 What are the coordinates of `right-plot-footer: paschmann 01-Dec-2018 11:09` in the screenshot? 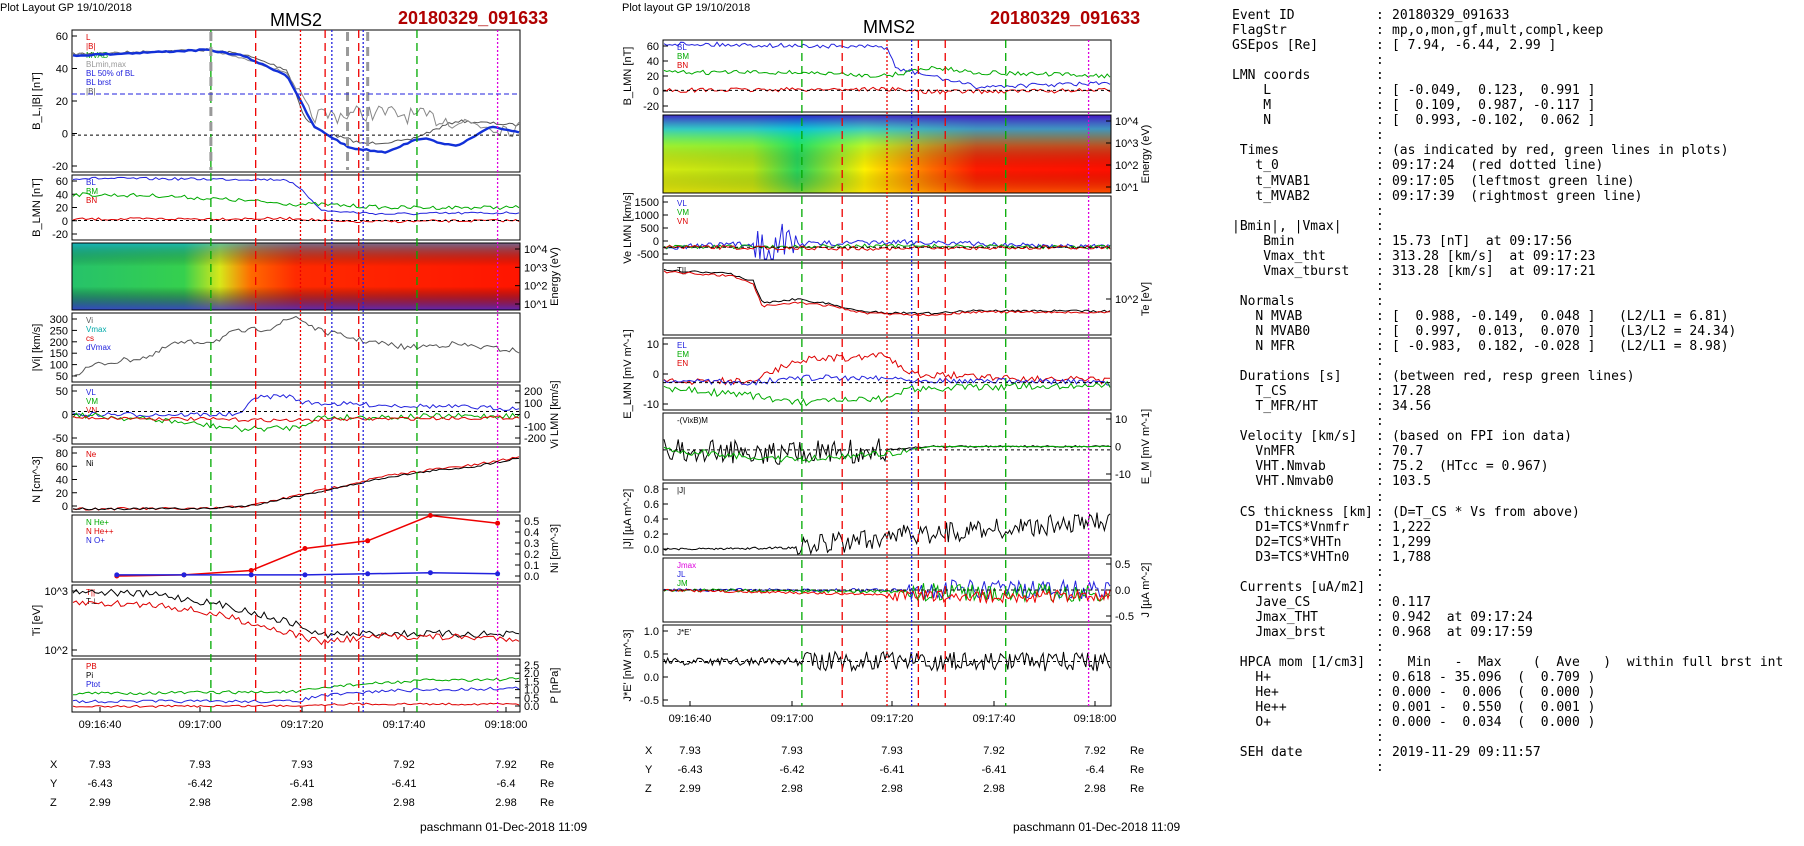 It's located at (1097, 827).